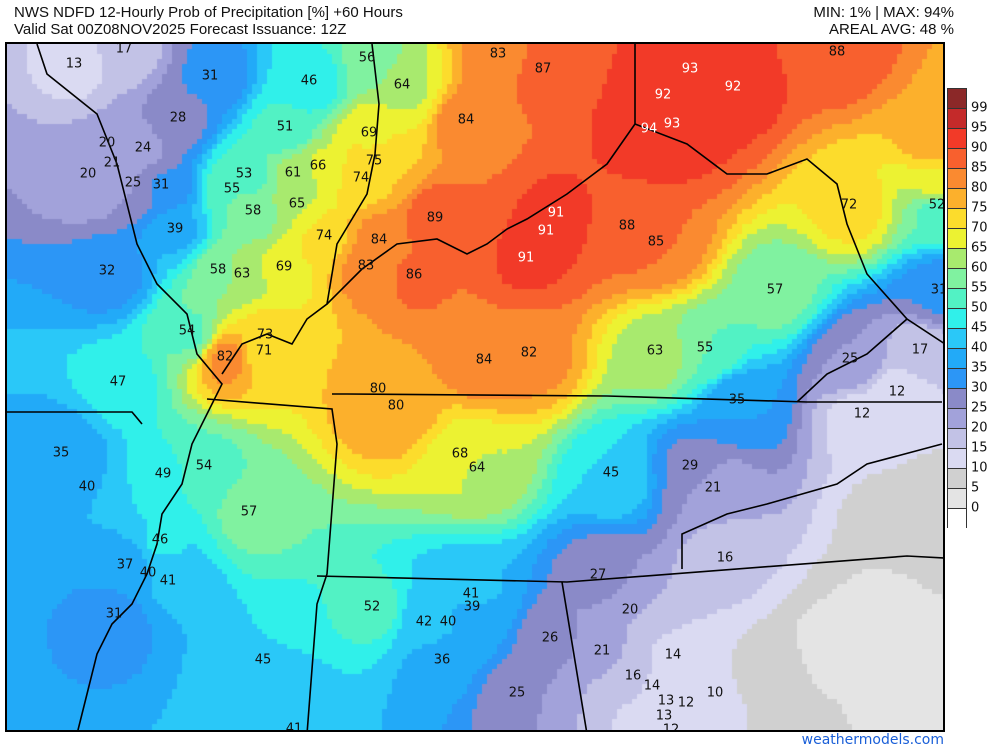  Describe the element at coordinates (849, 205) in the screenshot. I see `probability-value-label: 72` at that location.